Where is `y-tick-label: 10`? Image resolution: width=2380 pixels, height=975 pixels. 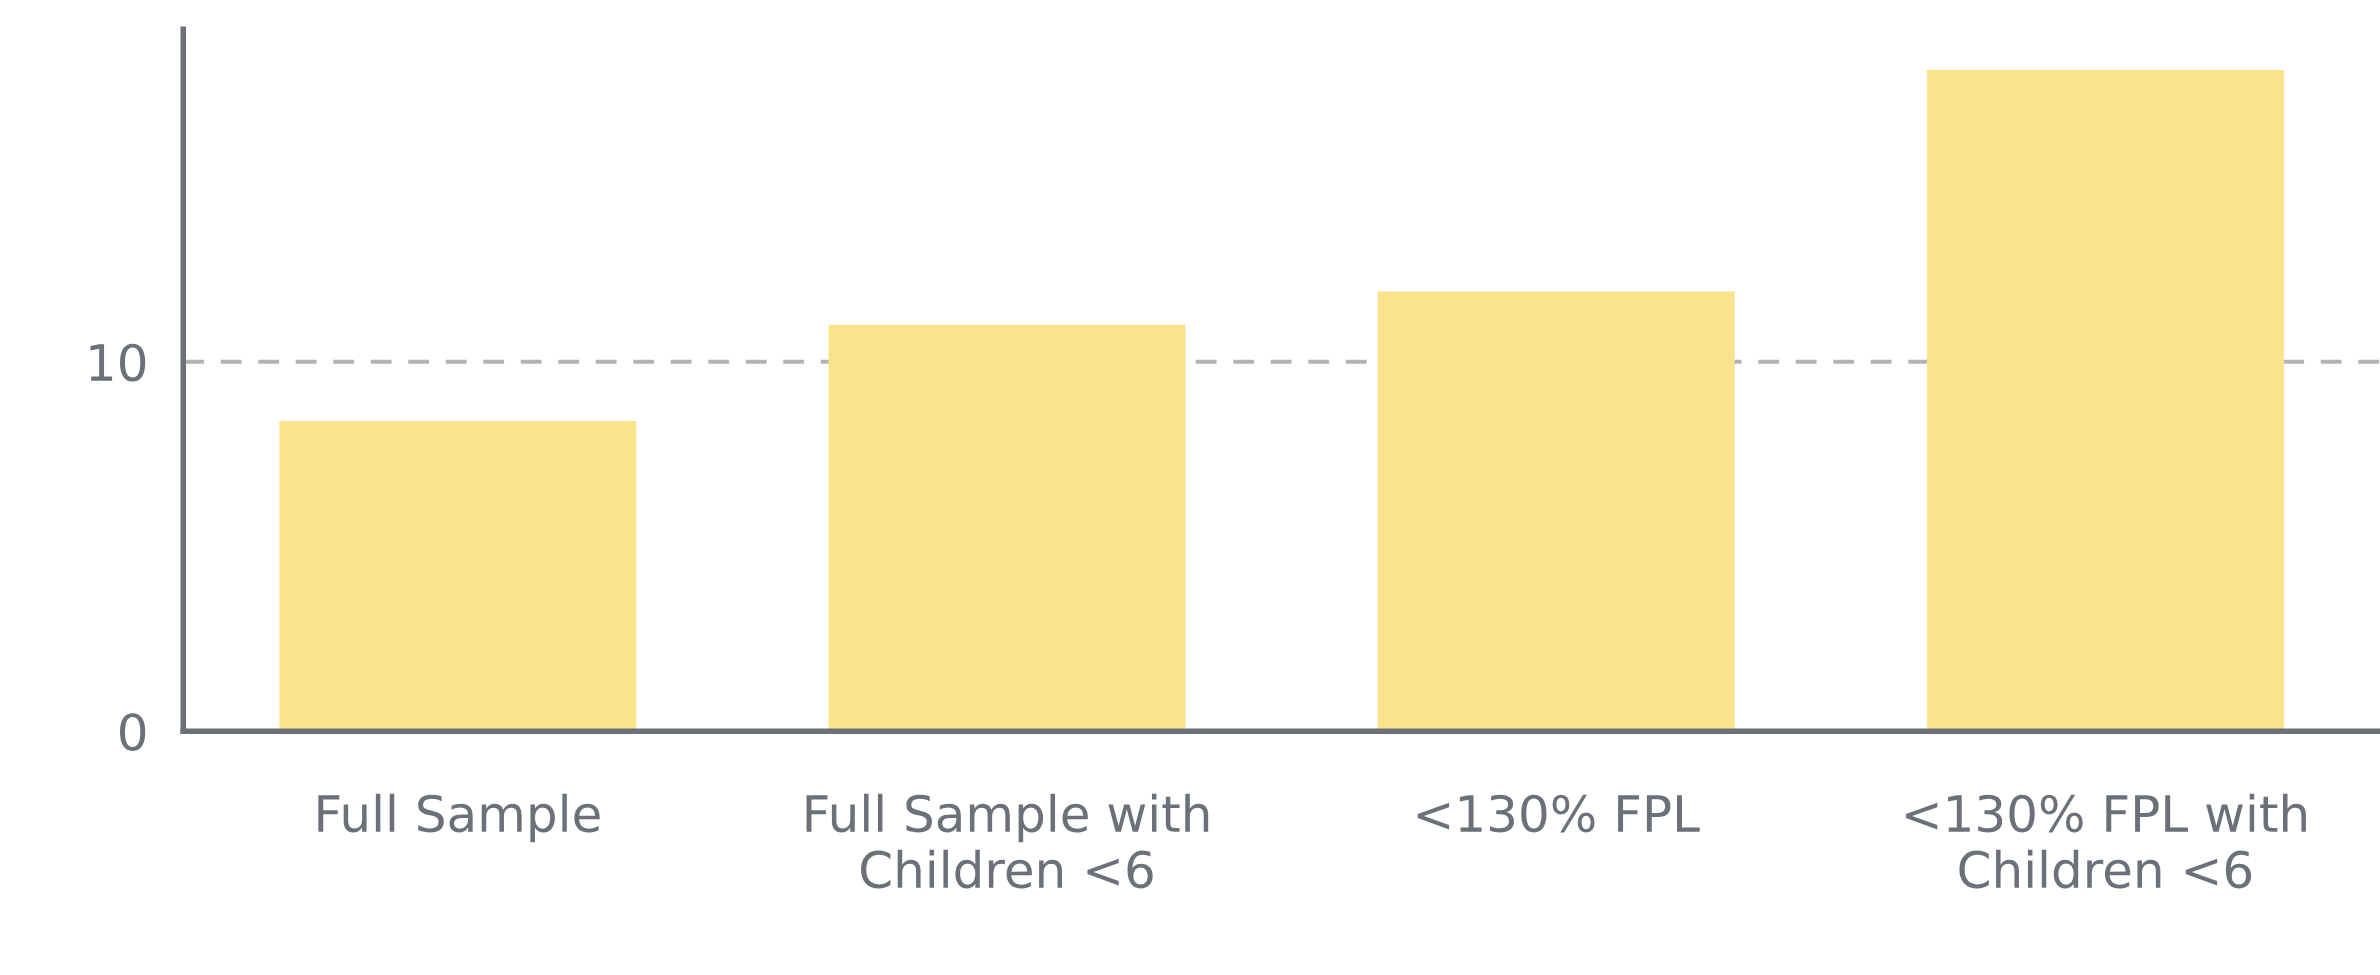
y-tick-label: 10 is located at coordinates (118, 362).